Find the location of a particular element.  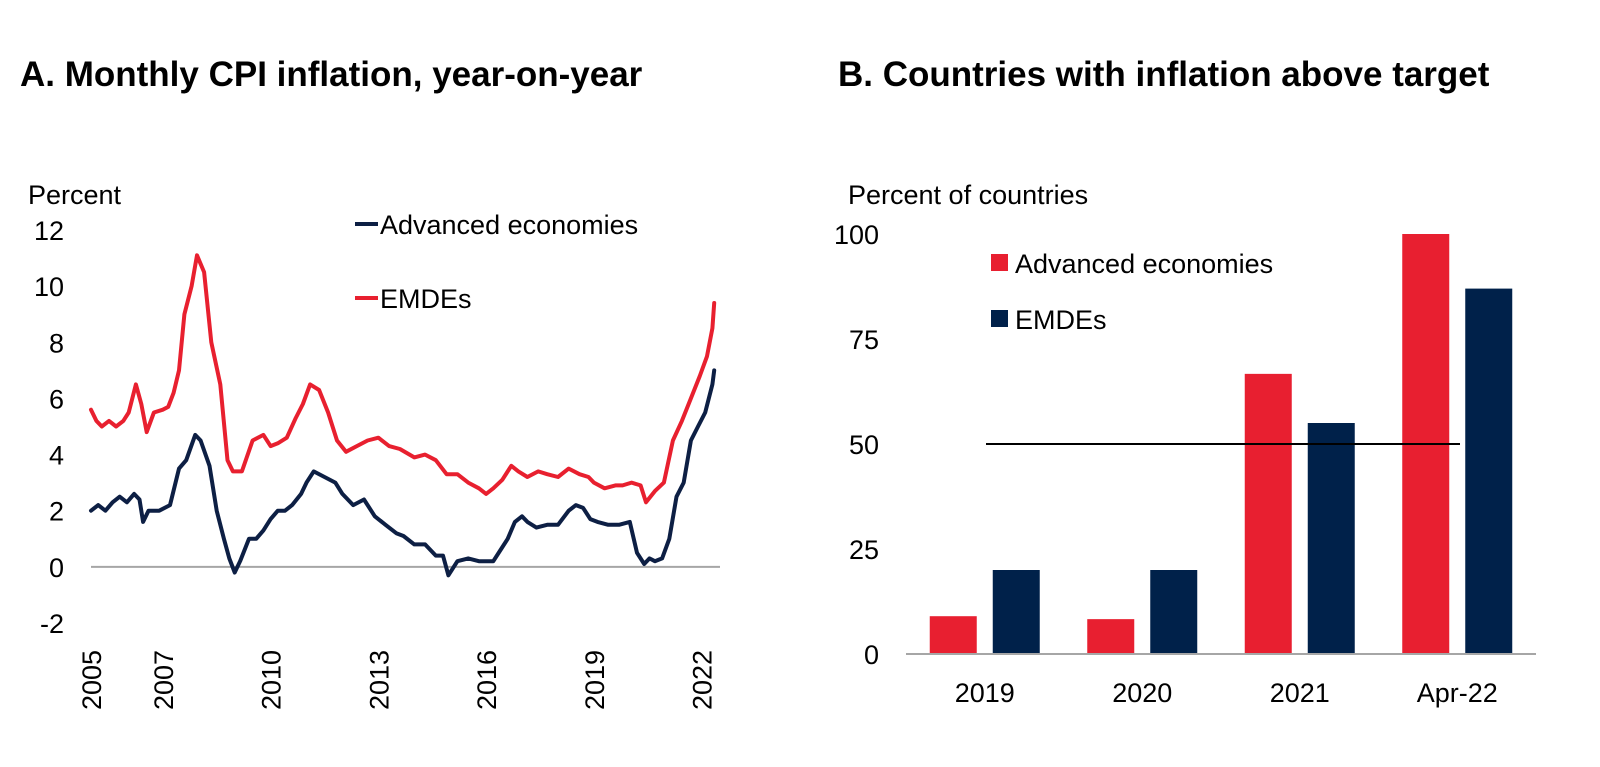

chart-a-title: A. Monthly CPI inflation, year-on-year is located at coordinates (331, 74).